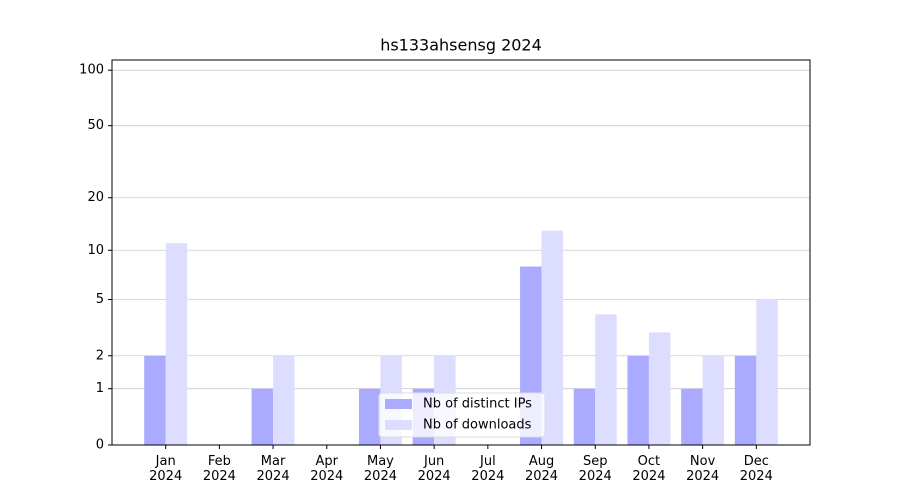 This screenshot has height=500, width=900. I want to click on x-tick-label: Mar 2024, so click(273, 469).